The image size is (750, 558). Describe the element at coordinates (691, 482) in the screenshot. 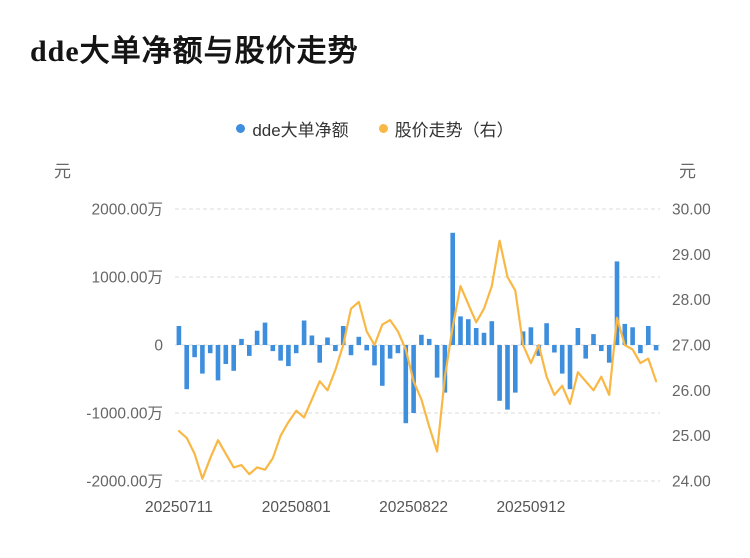

I see `svg-text: 24.00` at that location.